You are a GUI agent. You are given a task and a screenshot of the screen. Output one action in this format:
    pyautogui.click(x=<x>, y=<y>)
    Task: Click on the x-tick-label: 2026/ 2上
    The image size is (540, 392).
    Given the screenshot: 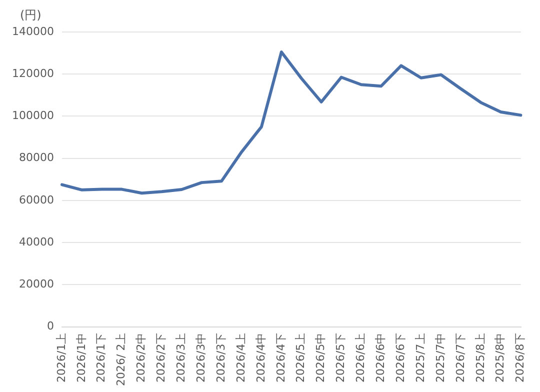 What is the action you would take?
    pyautogui.click(x=121, y=359)
    